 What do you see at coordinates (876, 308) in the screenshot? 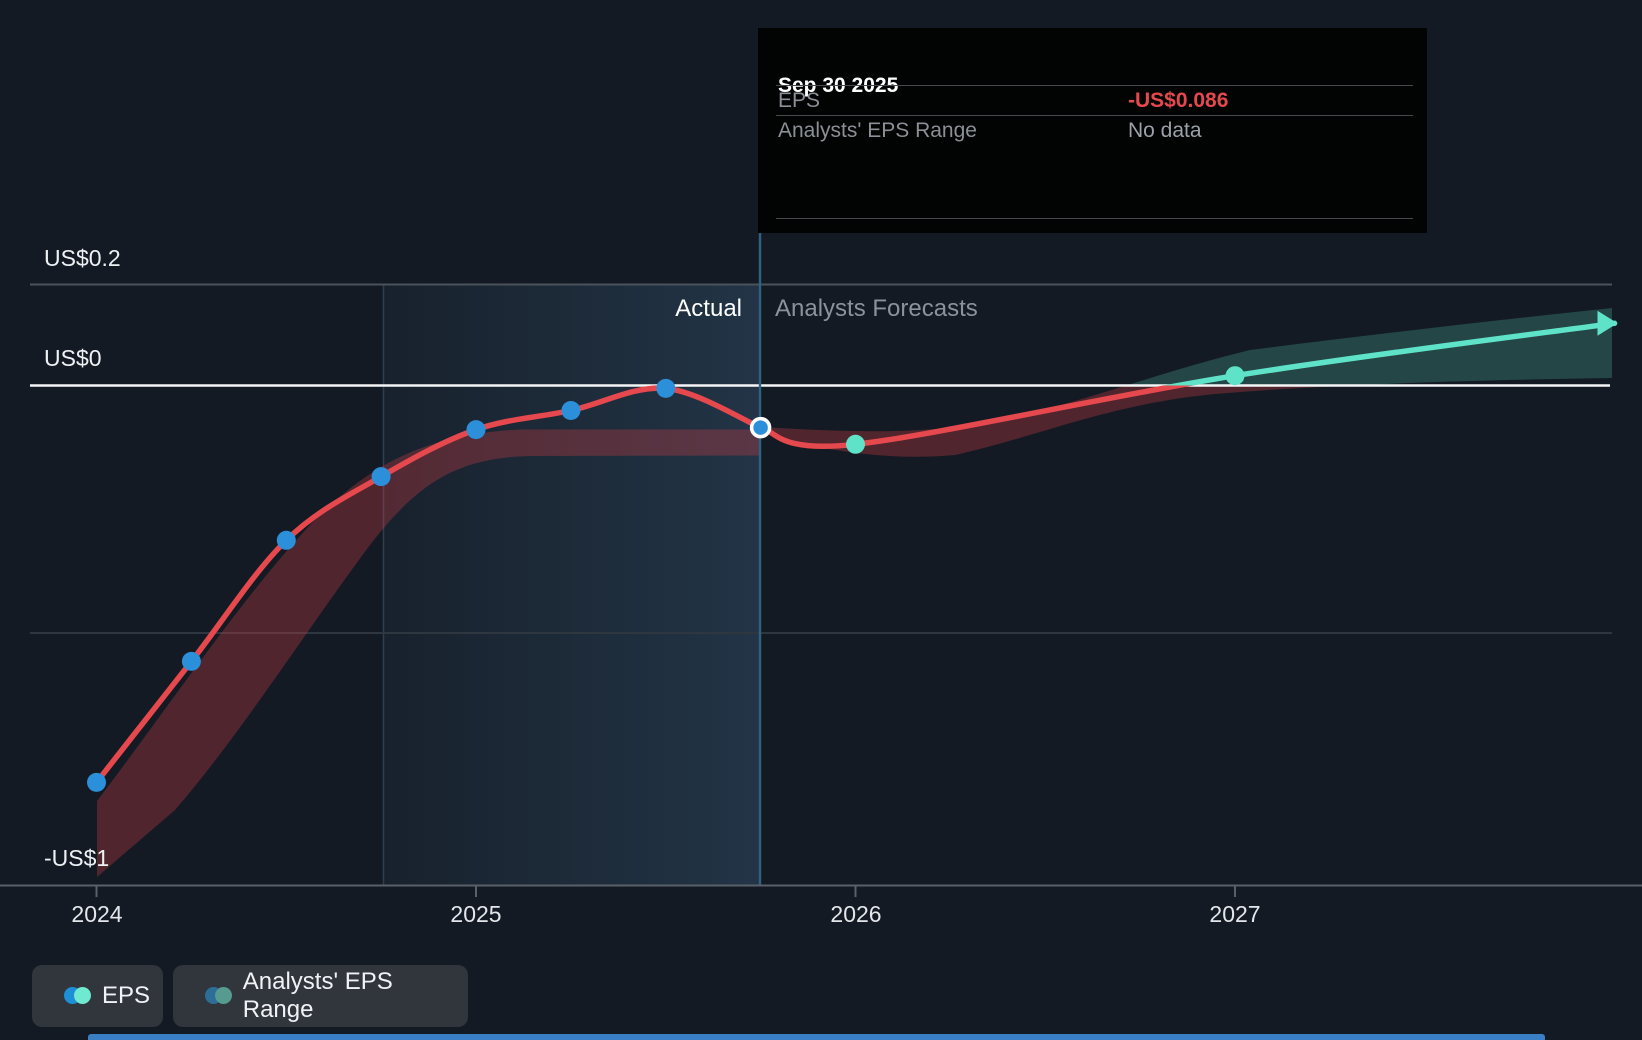
I see `analysts-forecasts-label: Analysts Forecasts` at bounding box center [876, 308].